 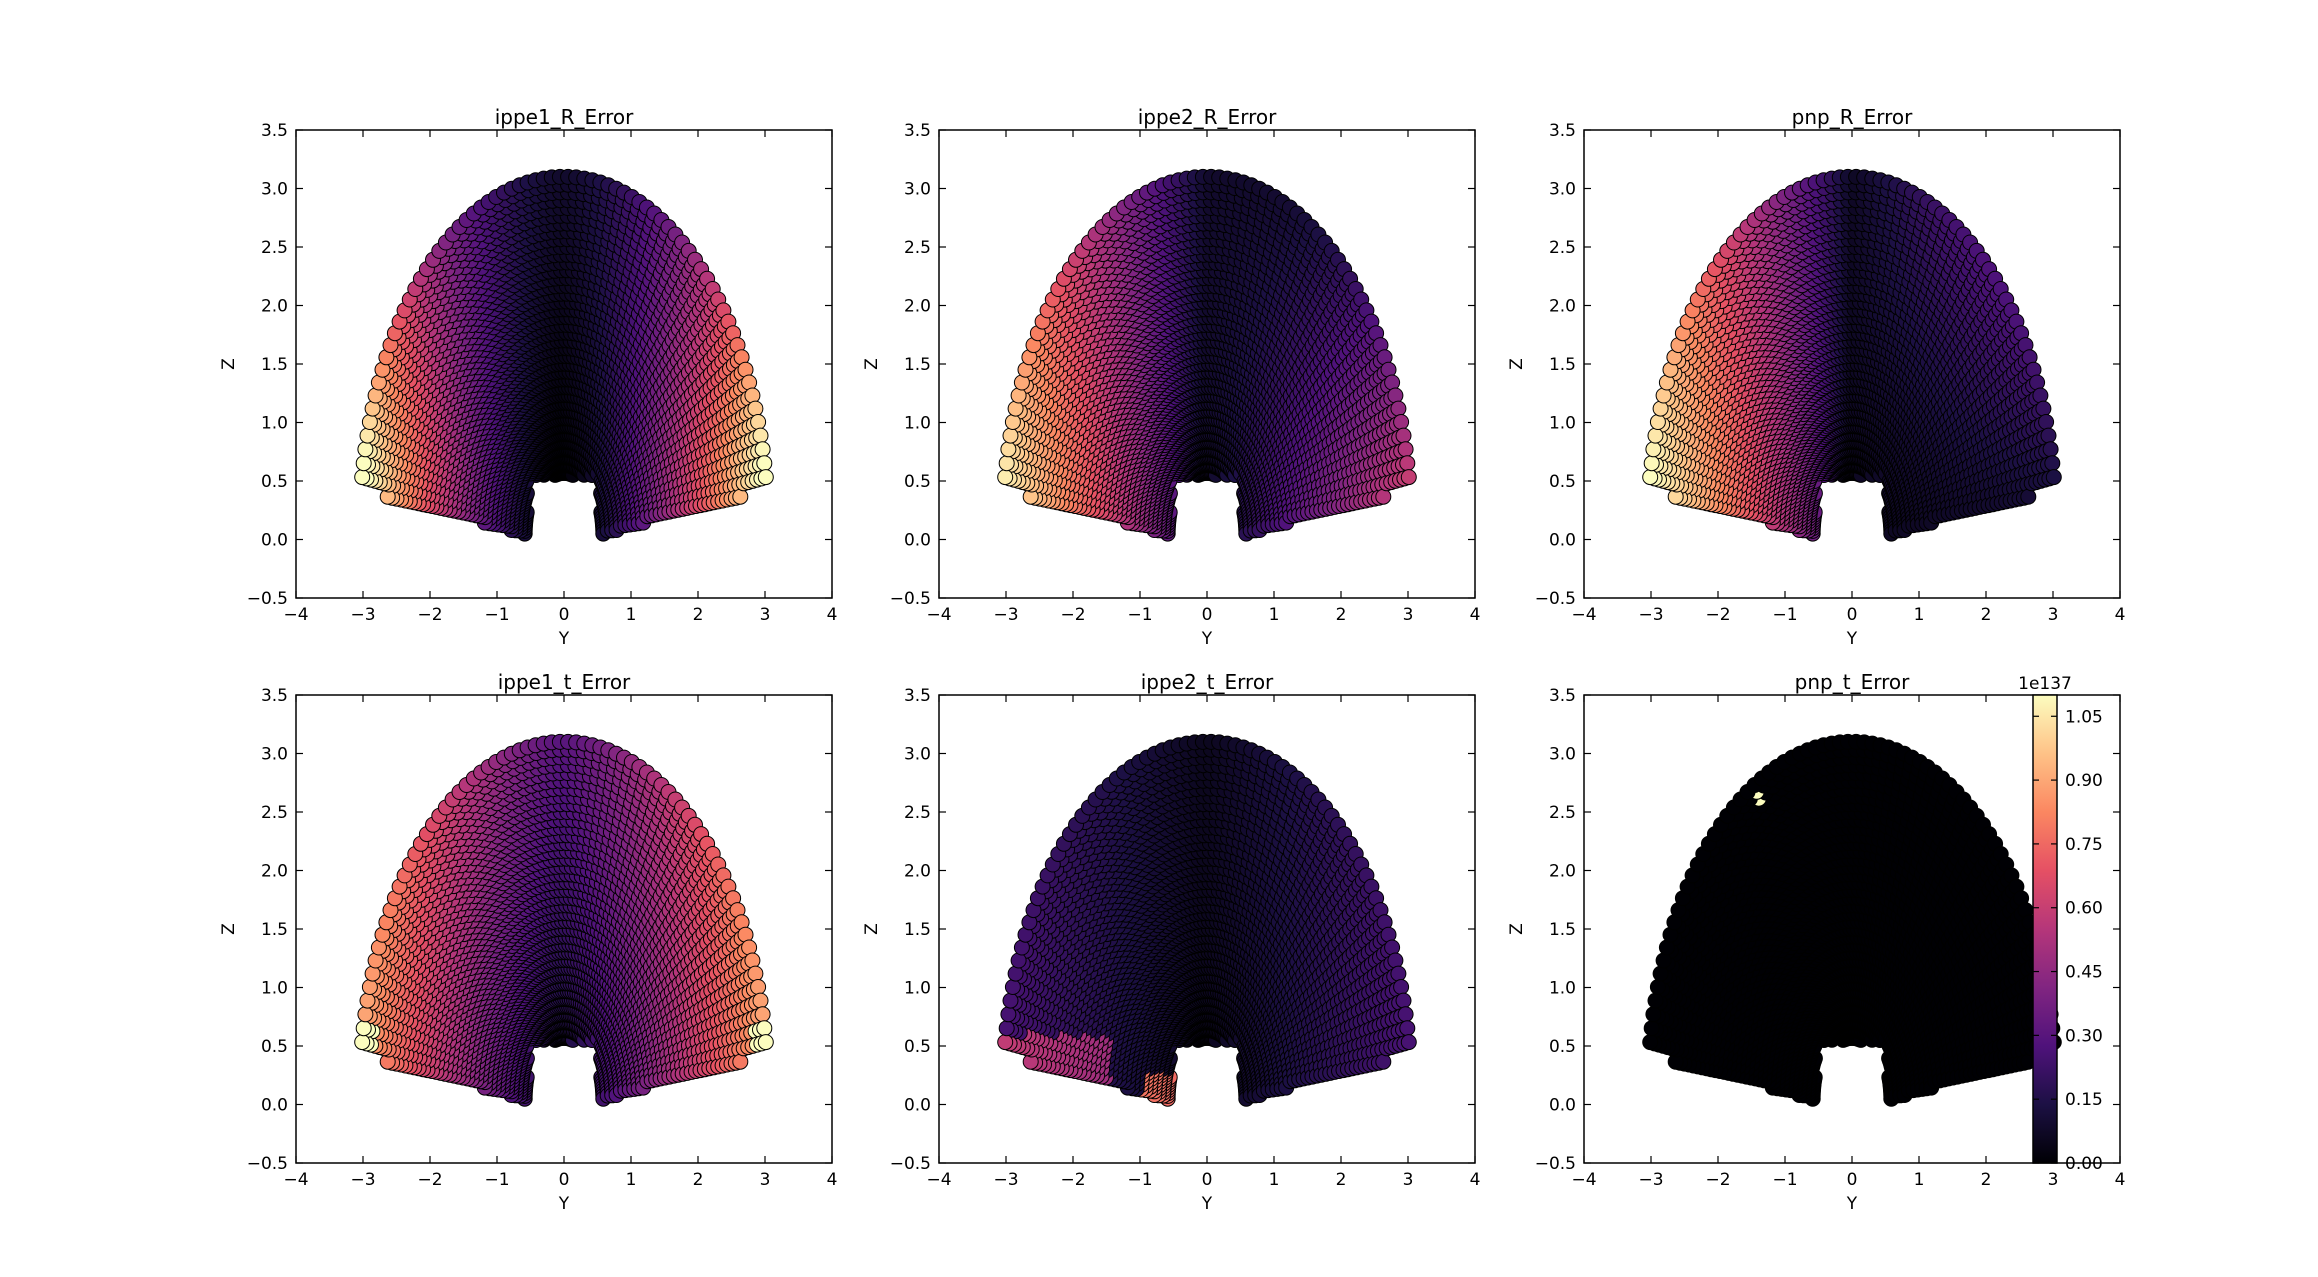 I want to click on y-tick-label: 1.0, so click(x=274, y=424).